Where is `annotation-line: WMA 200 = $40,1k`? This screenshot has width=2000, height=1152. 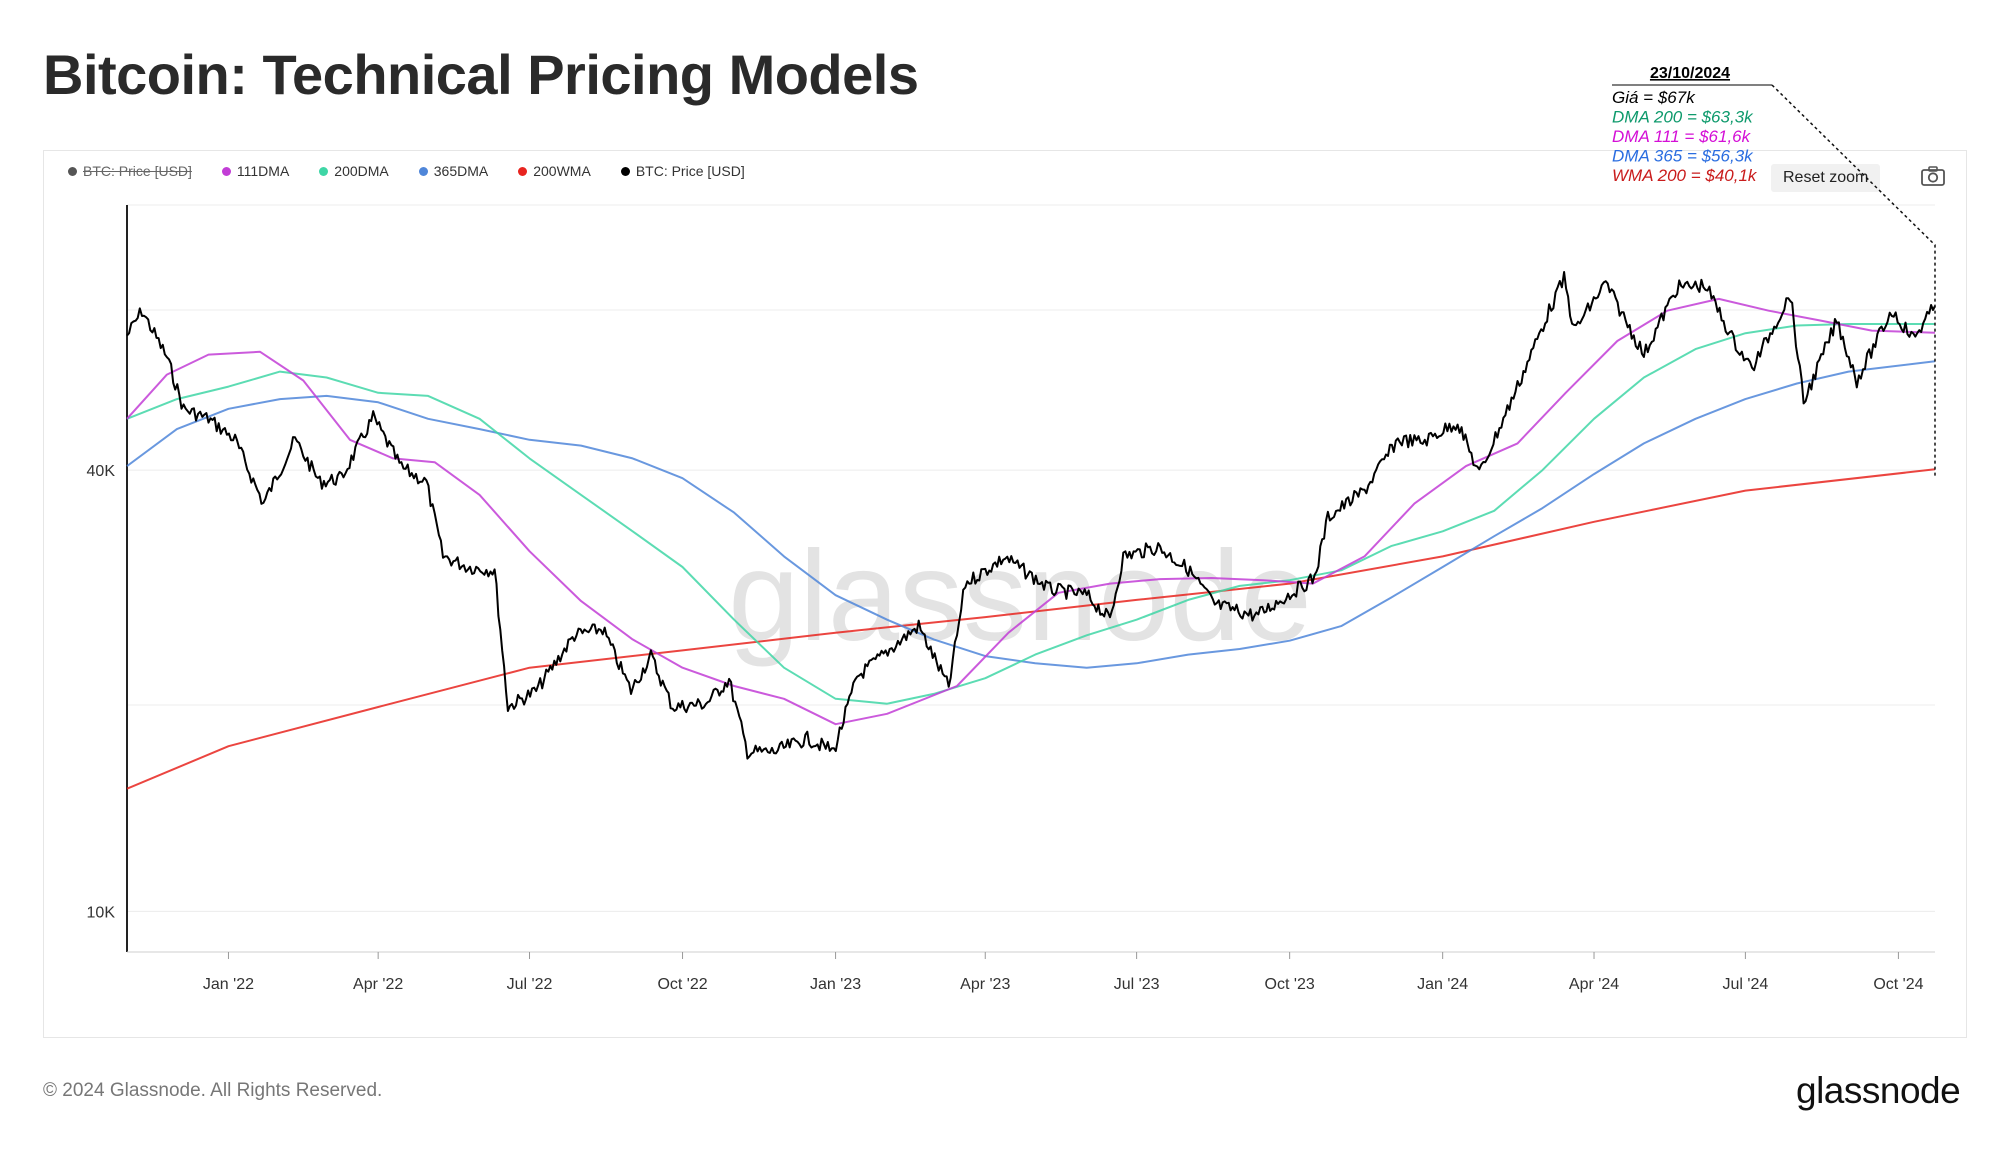
annotation-line: WMA 200 = $40,1k is located at coordinates (1685, 175).